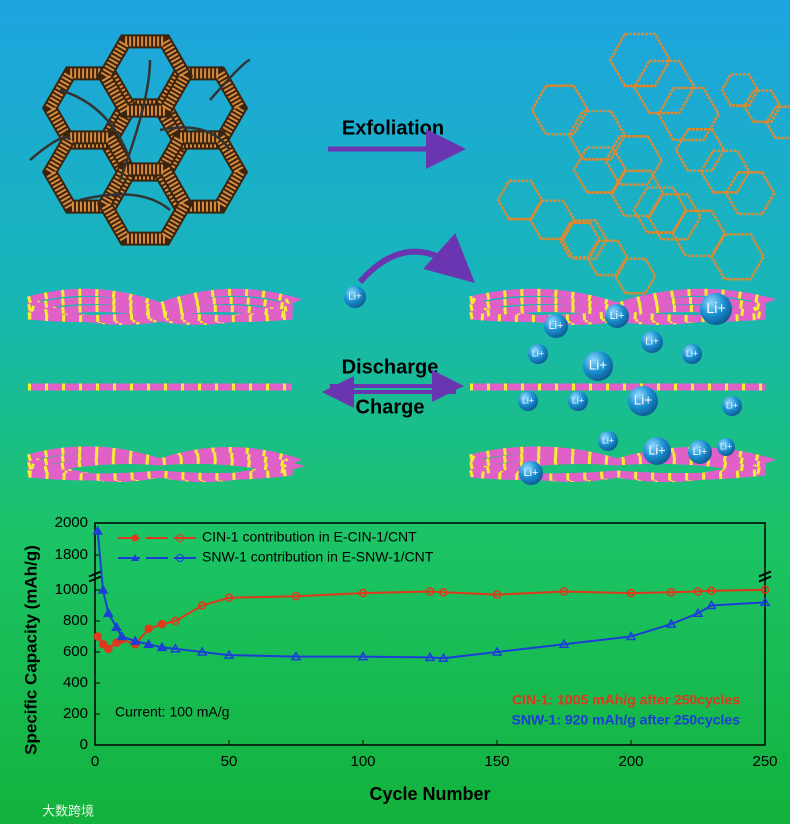 The width and height of the screenshot is (790, 824). I want to click on x-tick-label: 100, so click(362, 761).